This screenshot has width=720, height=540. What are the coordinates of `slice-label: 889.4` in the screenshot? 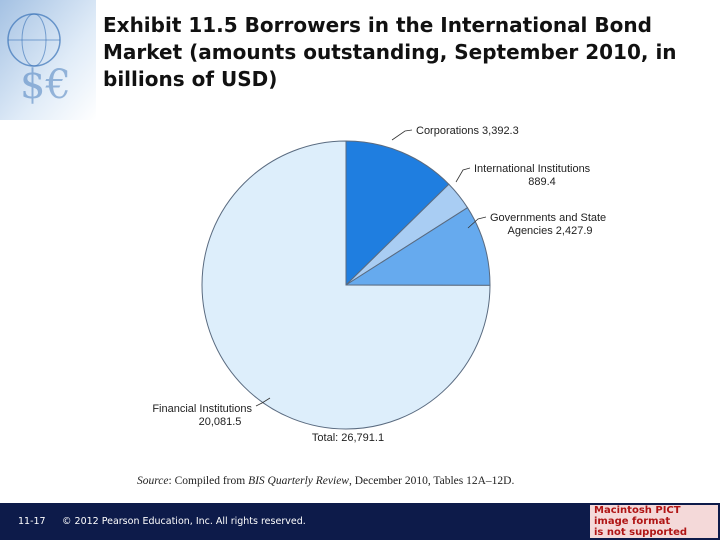 It's located at (542, 182).